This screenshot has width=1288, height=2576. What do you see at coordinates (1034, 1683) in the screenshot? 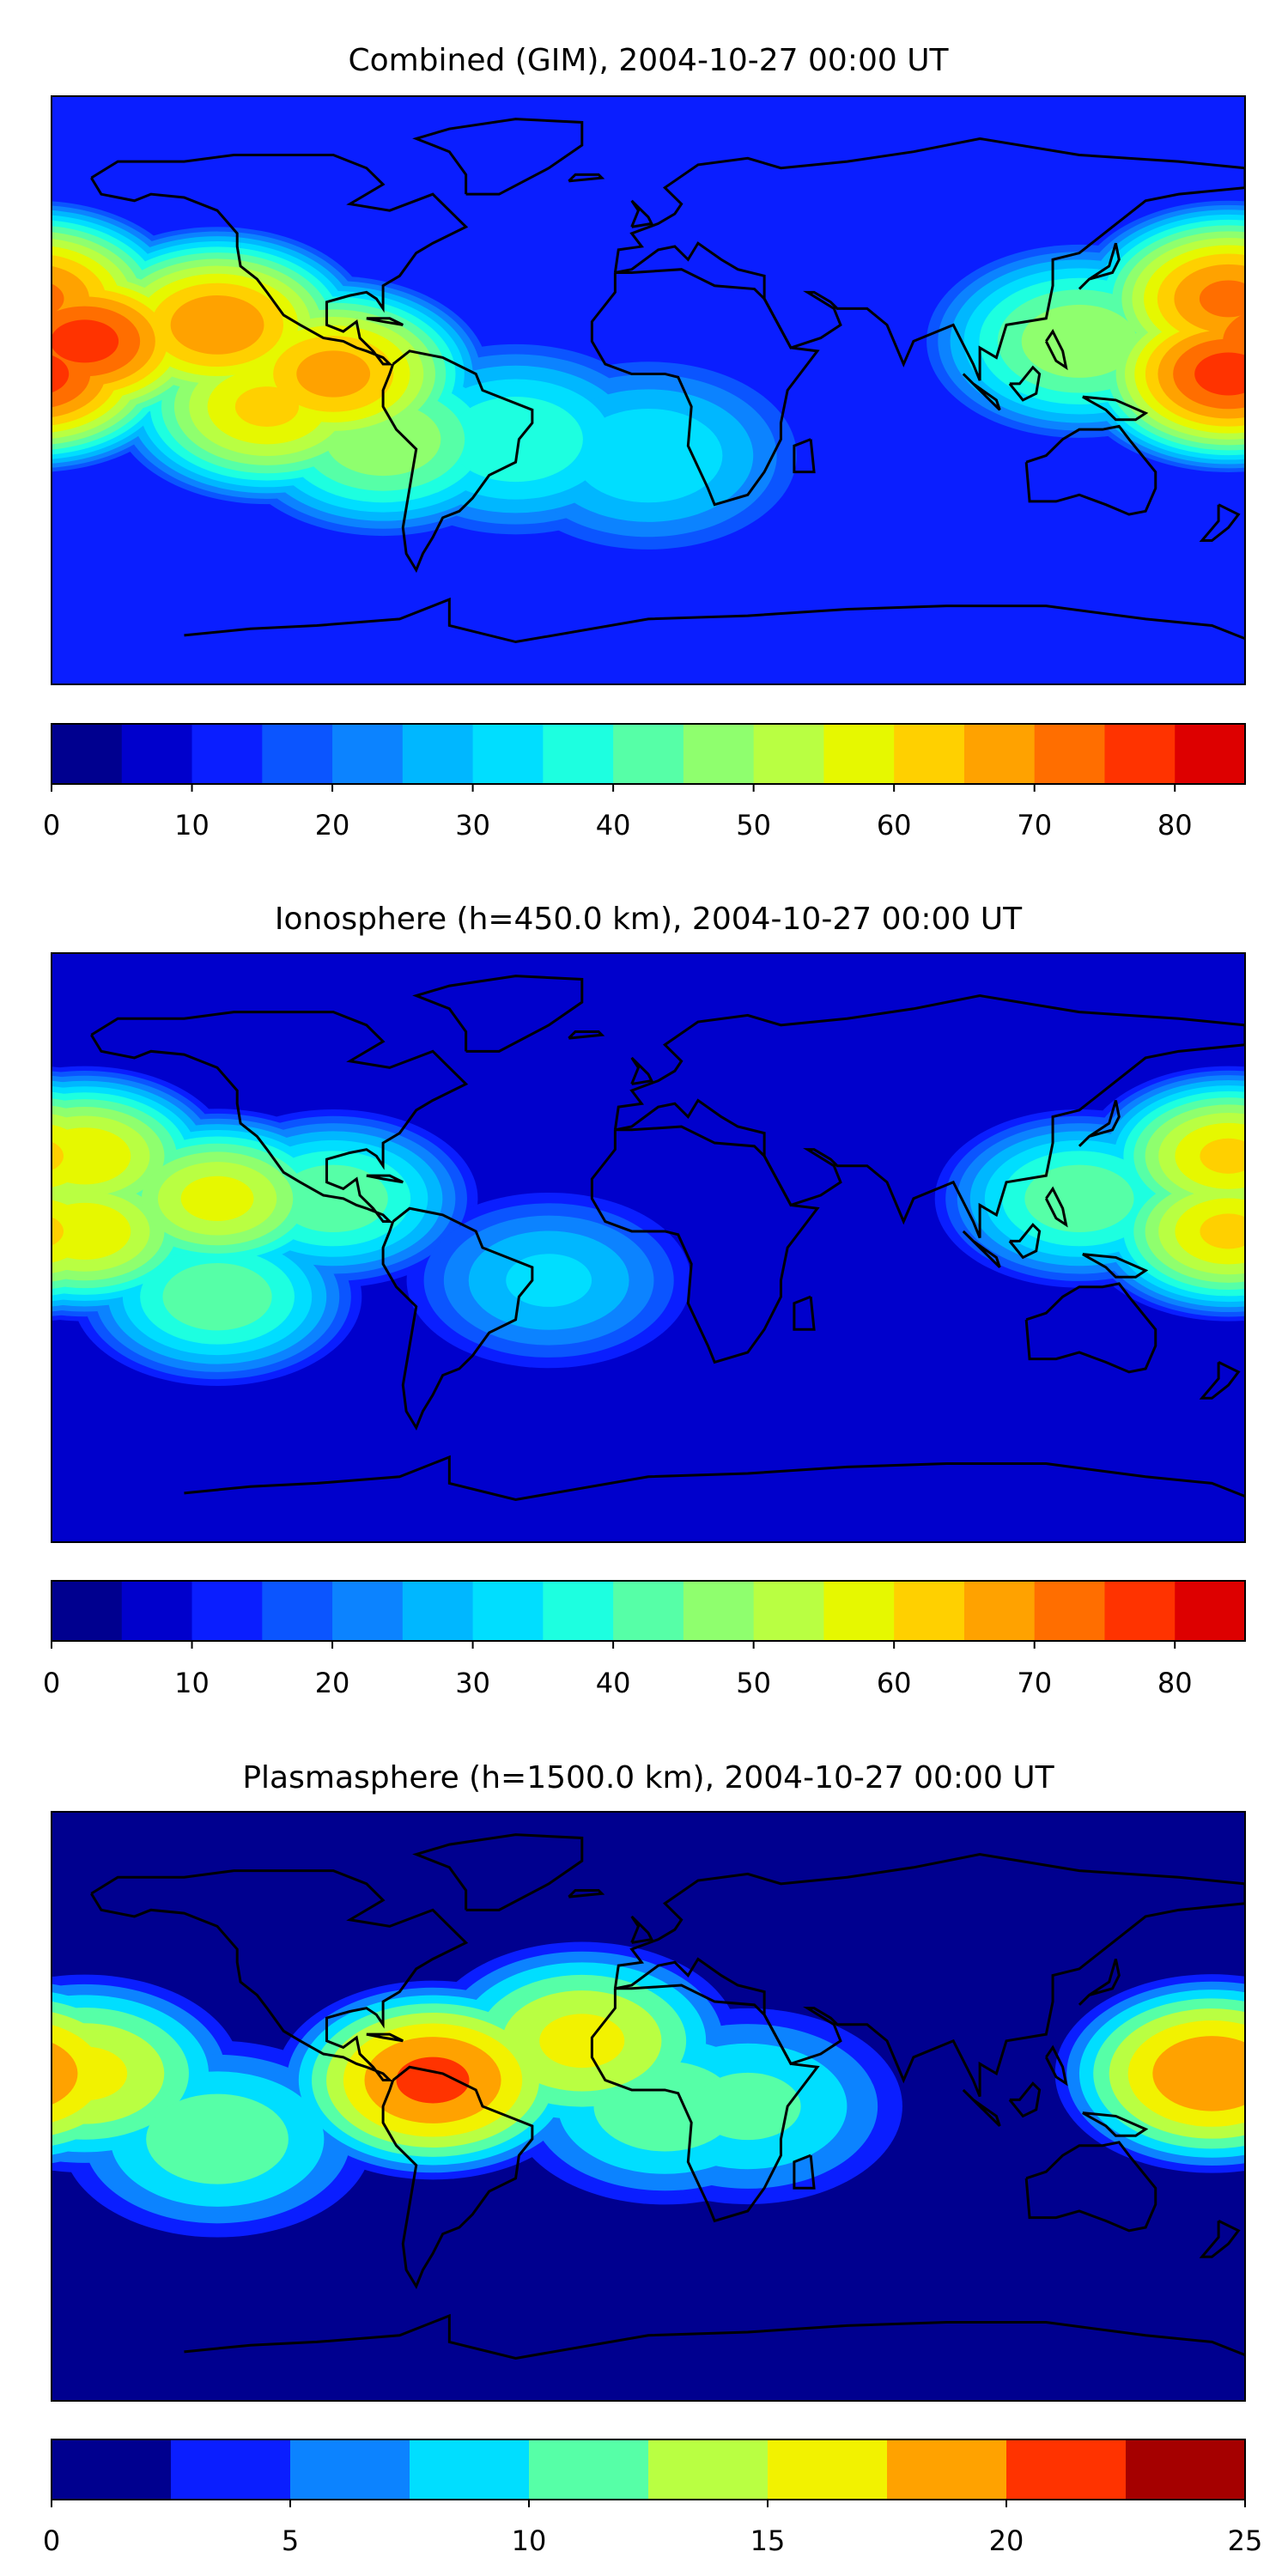
I see `colorbar-tick-label: 70` at bounding box center [1034, 1683].